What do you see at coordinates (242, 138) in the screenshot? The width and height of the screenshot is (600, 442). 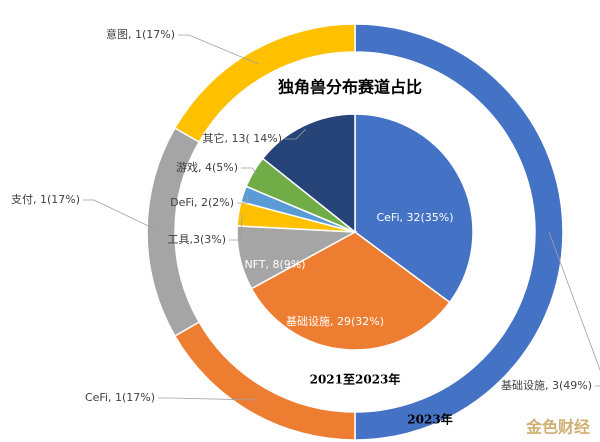 I see `data-label: 其它, 13( 14%)` at bounding box center [242, 138].